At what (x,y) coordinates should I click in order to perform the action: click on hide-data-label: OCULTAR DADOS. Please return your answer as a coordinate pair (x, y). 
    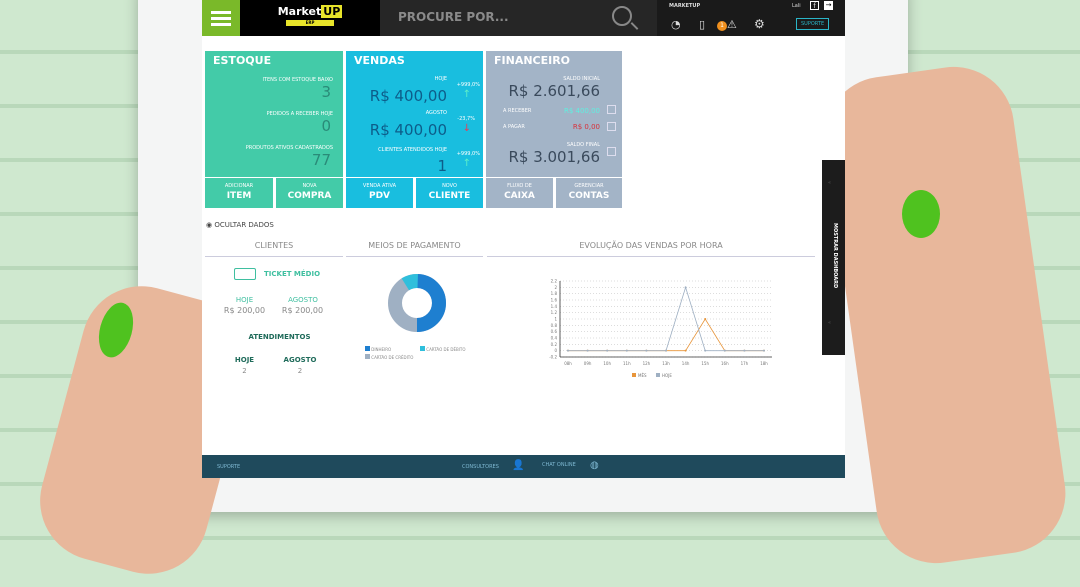
    Looking at the image, I should click on (244, 225).